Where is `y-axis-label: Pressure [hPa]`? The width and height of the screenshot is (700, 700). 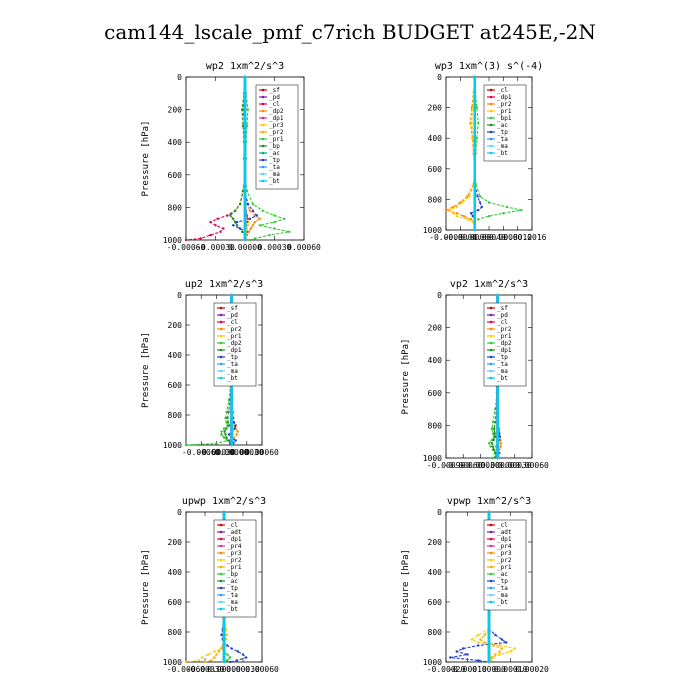
y-axis-label: Pressure [hPa] is located at coordinates (406, 587).